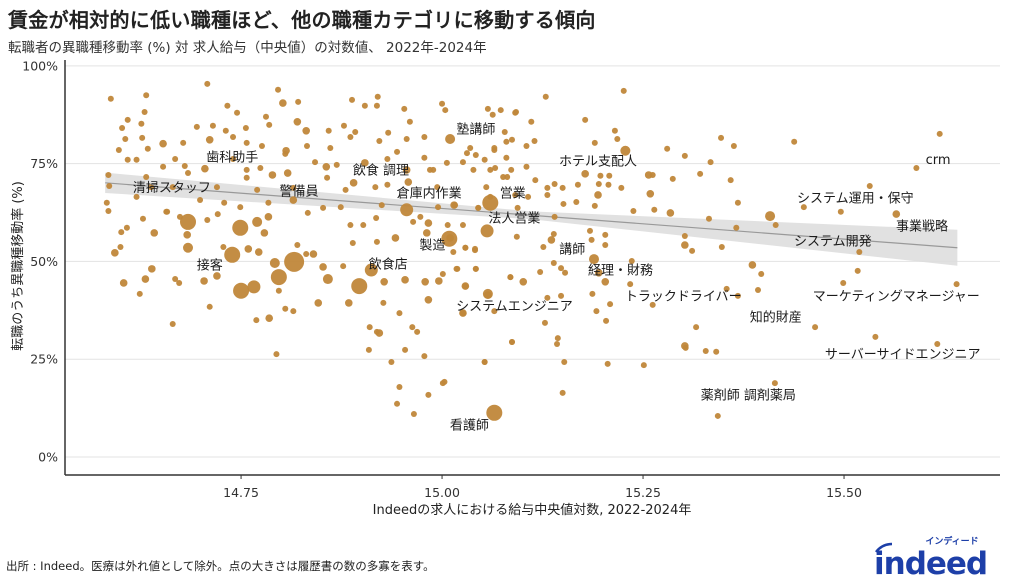 Image resolution: width=1024 pixels, height=585 pixels. I want to click on point-label: 接客, so click(210, 265).